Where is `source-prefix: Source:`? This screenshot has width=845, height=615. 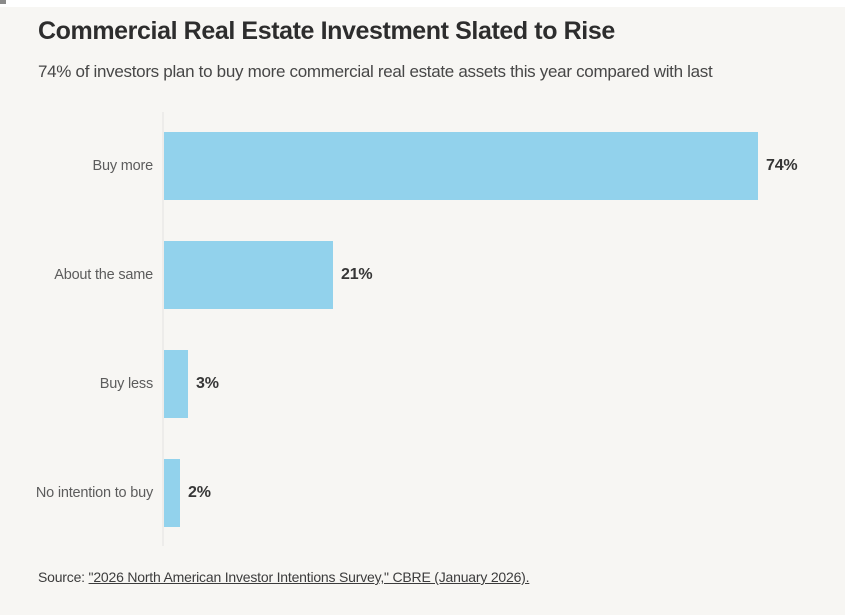
source-prefix: Source: is located at coordinates (63, 577).